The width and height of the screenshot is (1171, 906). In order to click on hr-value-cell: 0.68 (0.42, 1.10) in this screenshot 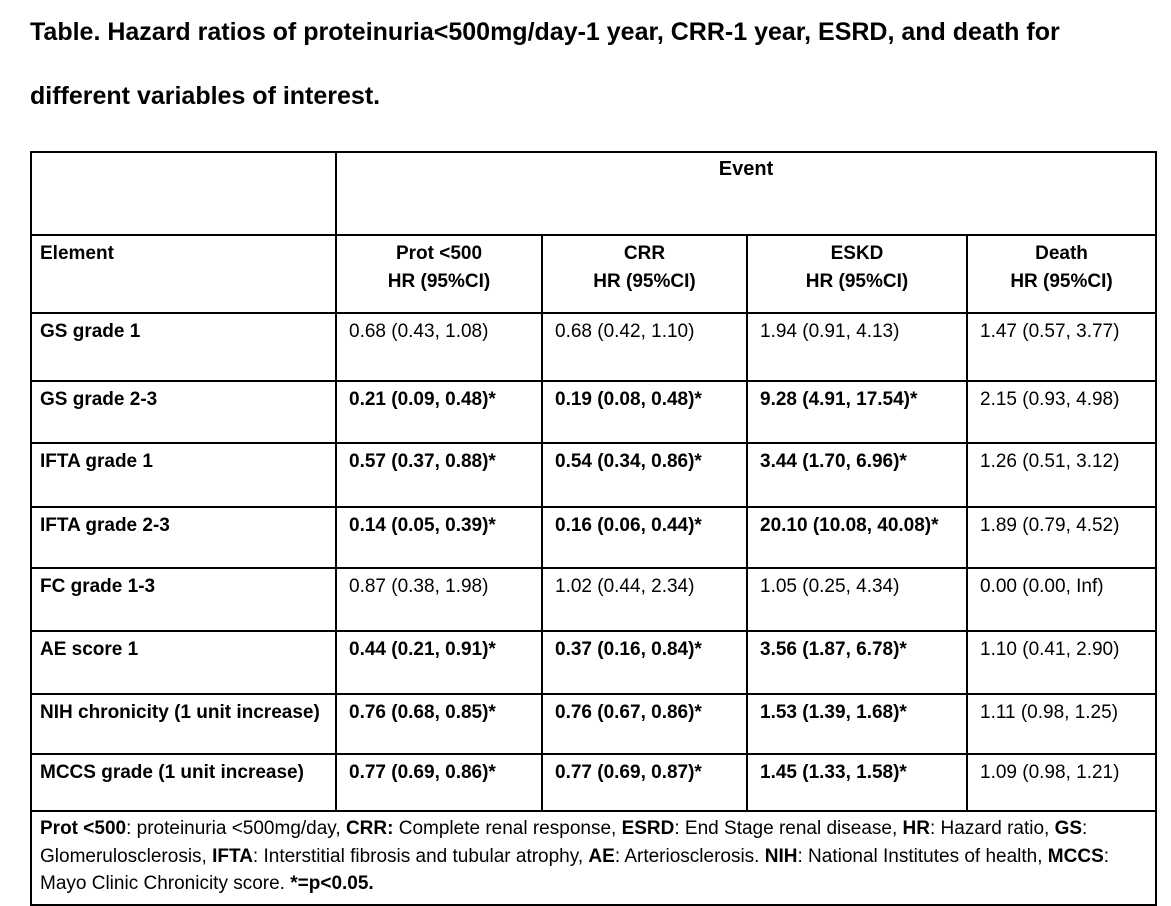, I will do `click(644, 347)`.